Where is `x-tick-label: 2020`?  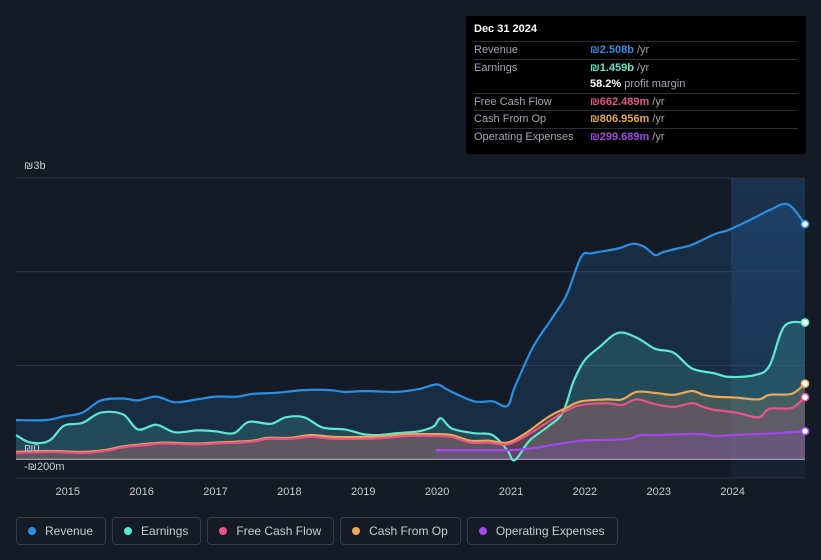
x-tick-label: 2020 is located at coordinates (437, 492).